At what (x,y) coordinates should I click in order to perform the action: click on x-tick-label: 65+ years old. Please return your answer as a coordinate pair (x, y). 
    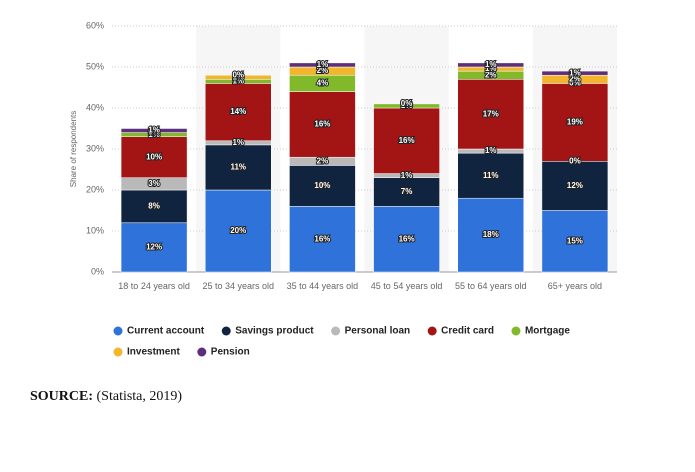
    Looking at the image, I should click on (575, 286).